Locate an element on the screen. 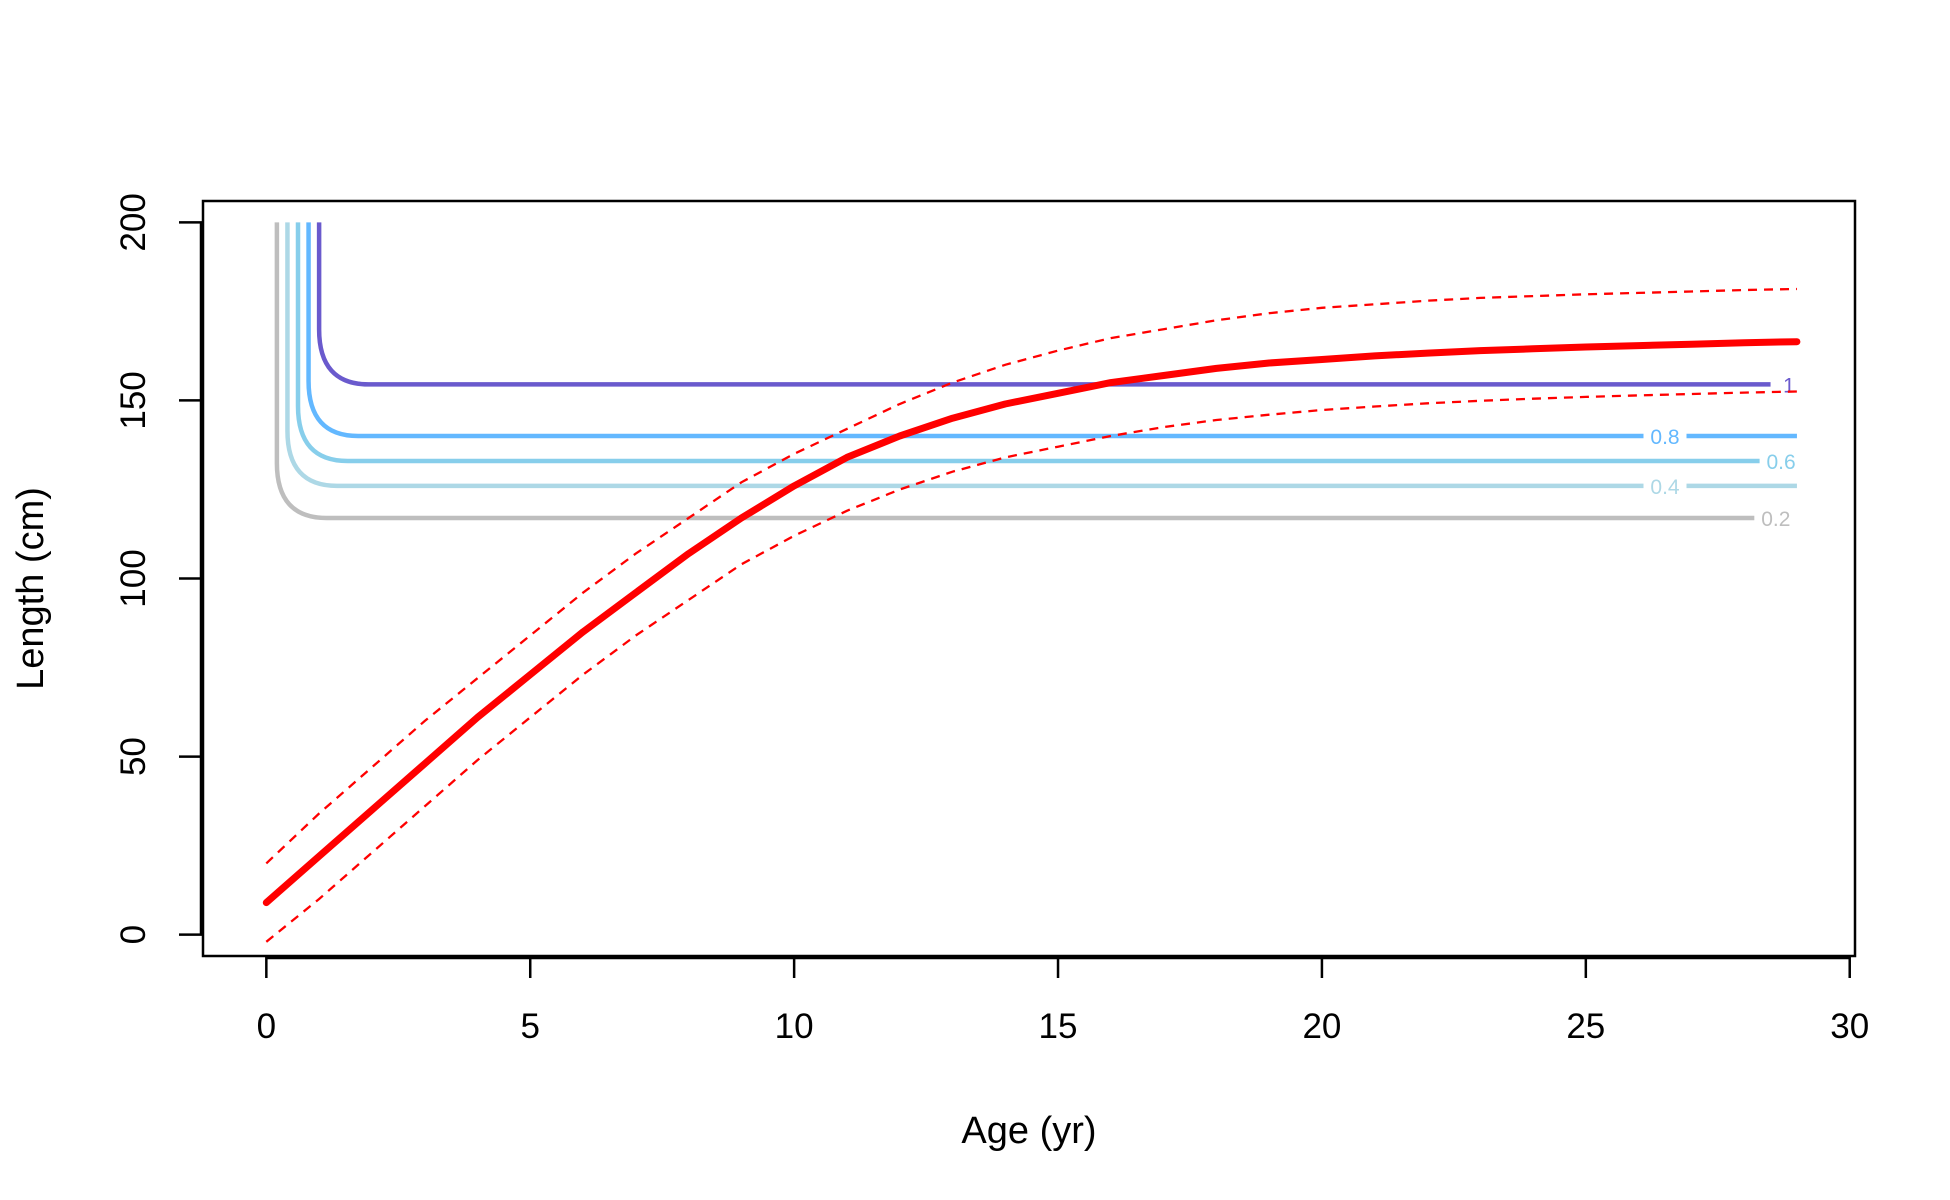  x-tick-label: 10 is located at coordinates (794, 1026).